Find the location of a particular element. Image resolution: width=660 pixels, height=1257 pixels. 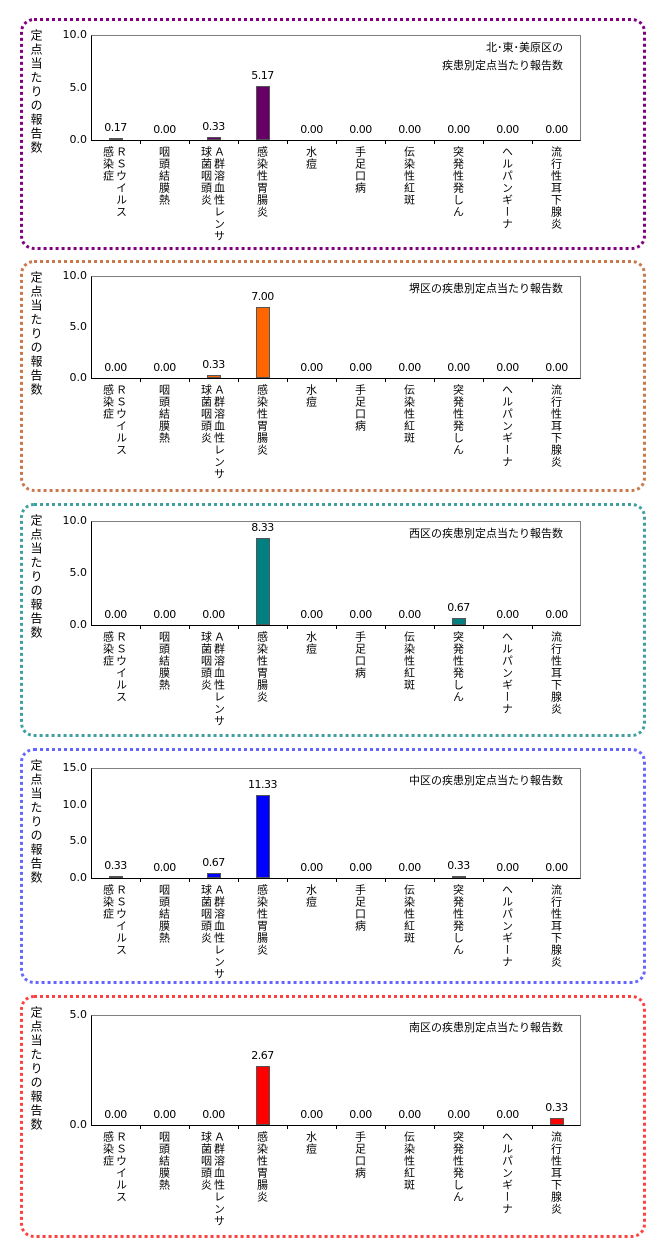

y-tick-label: 10.0 is located at coordinates (75, 520).